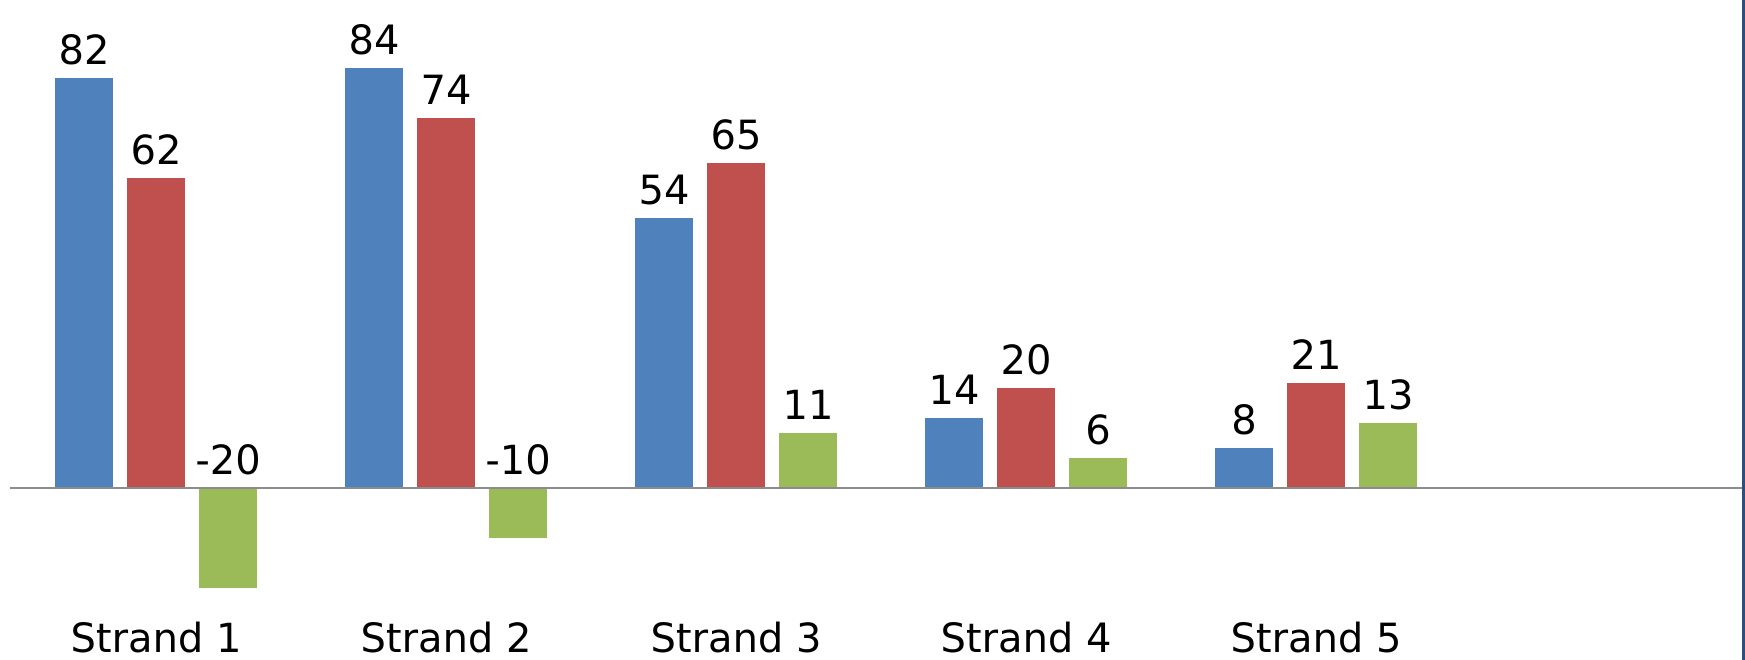 Image resolution: width=1745 pixels, height=660 pixels. I want to click on data-label: 21, so click(1316, 356).